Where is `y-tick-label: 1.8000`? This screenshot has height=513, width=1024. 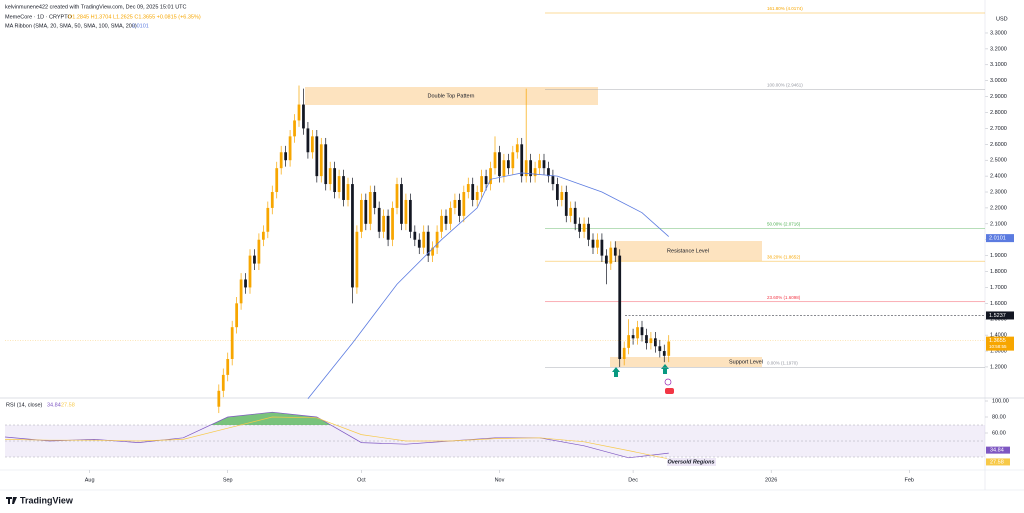
y-tick-label: 1.8000 is located at coordinates (998, 272).